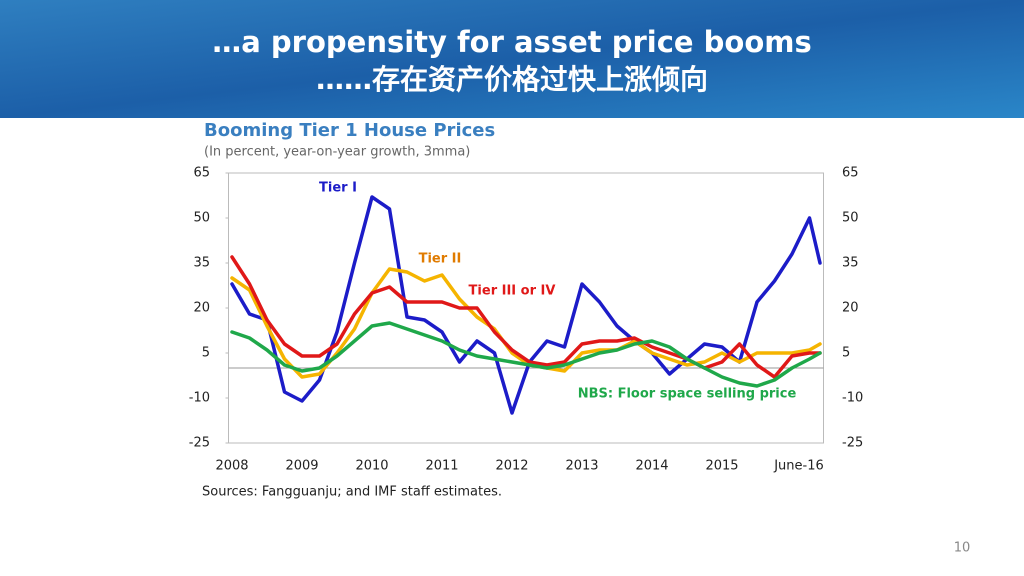 This screenshot has width=1024, height=576. I want to click on series-label: Tier I, so click(338, 188).